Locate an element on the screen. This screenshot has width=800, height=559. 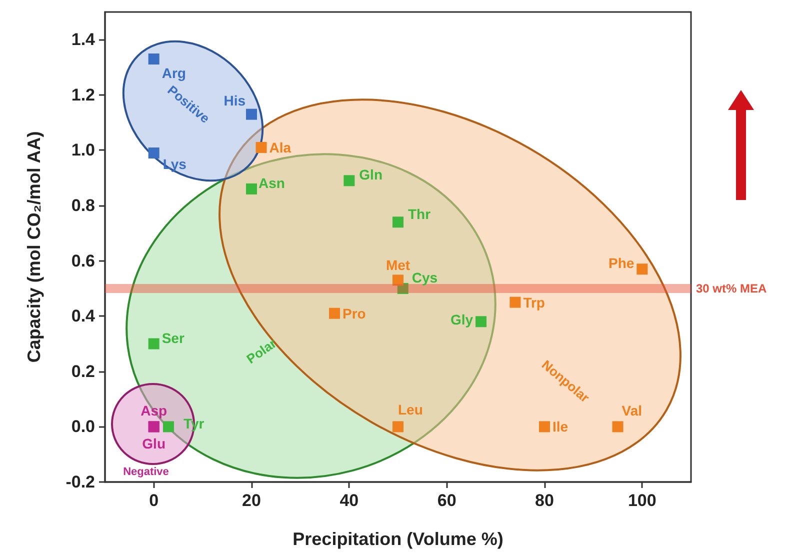
annotation: Met is located at coordinates (398, 265).